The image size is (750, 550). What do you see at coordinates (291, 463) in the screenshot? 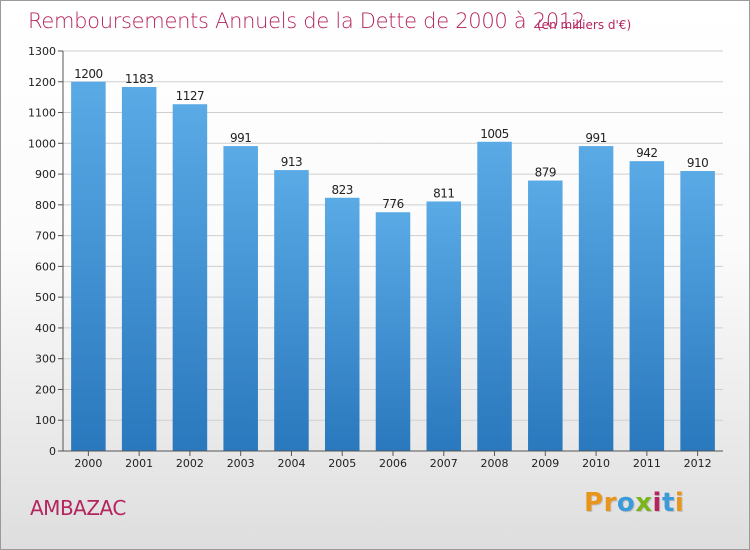
I see `x-tick-label: 2004` at bounding box center [291, 463].